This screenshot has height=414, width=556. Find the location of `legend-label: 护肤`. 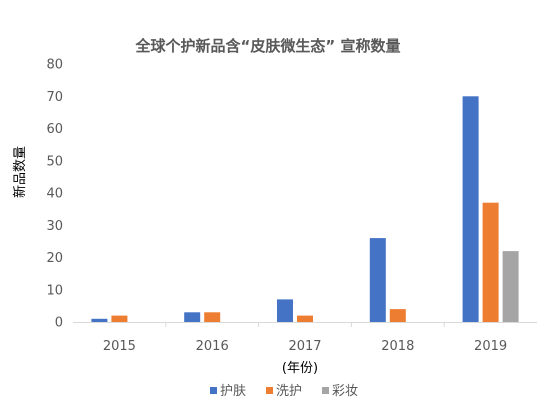

legend-label: 护肤 is located at coordinates (233, 391).